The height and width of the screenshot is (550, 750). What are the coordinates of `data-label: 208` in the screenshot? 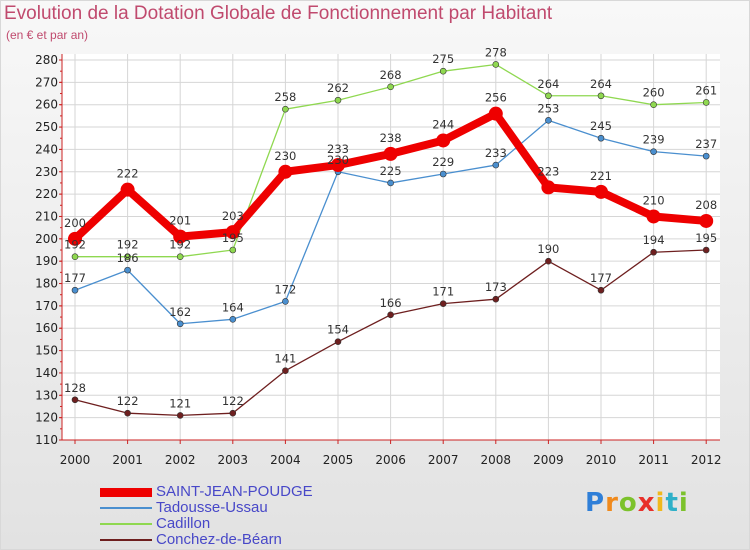 It's located at (706, 205).